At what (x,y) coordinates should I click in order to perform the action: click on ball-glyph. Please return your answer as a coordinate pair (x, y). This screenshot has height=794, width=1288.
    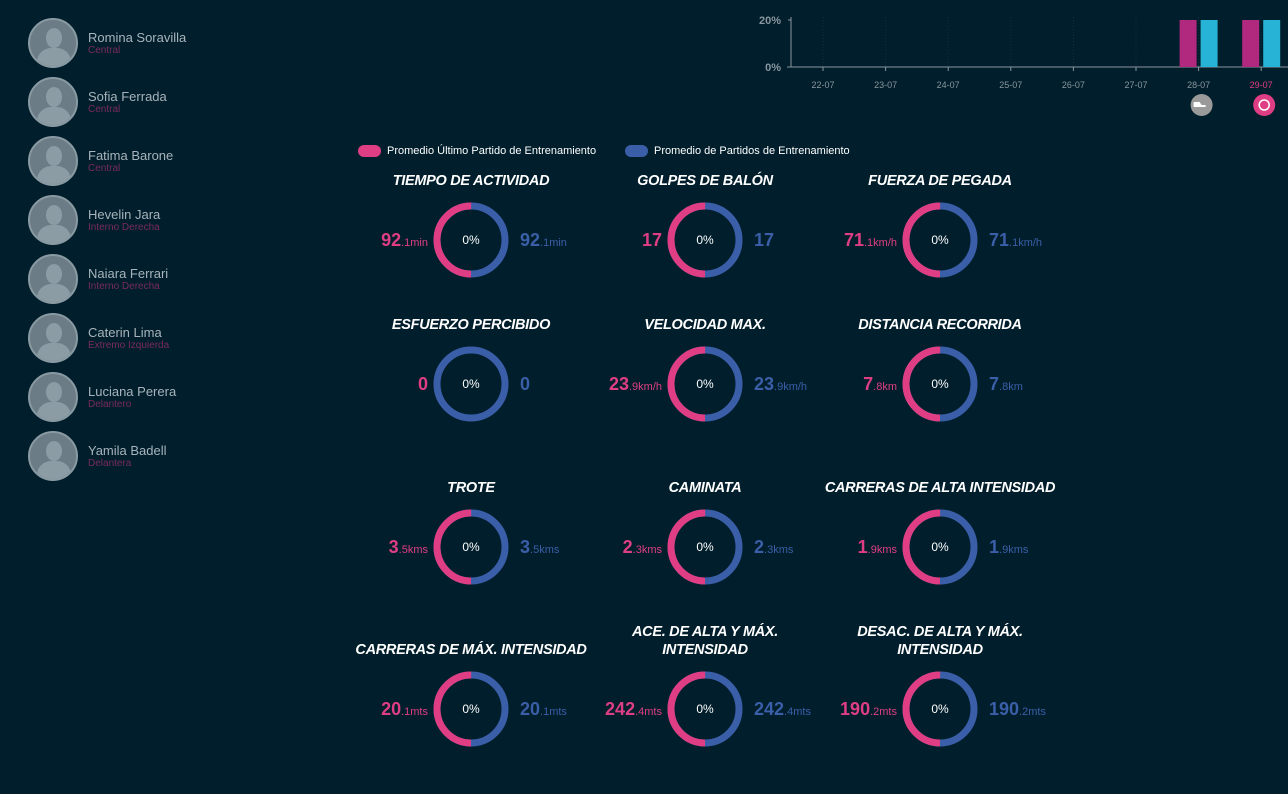
    Looking at the image, I should click on (1264, 105).